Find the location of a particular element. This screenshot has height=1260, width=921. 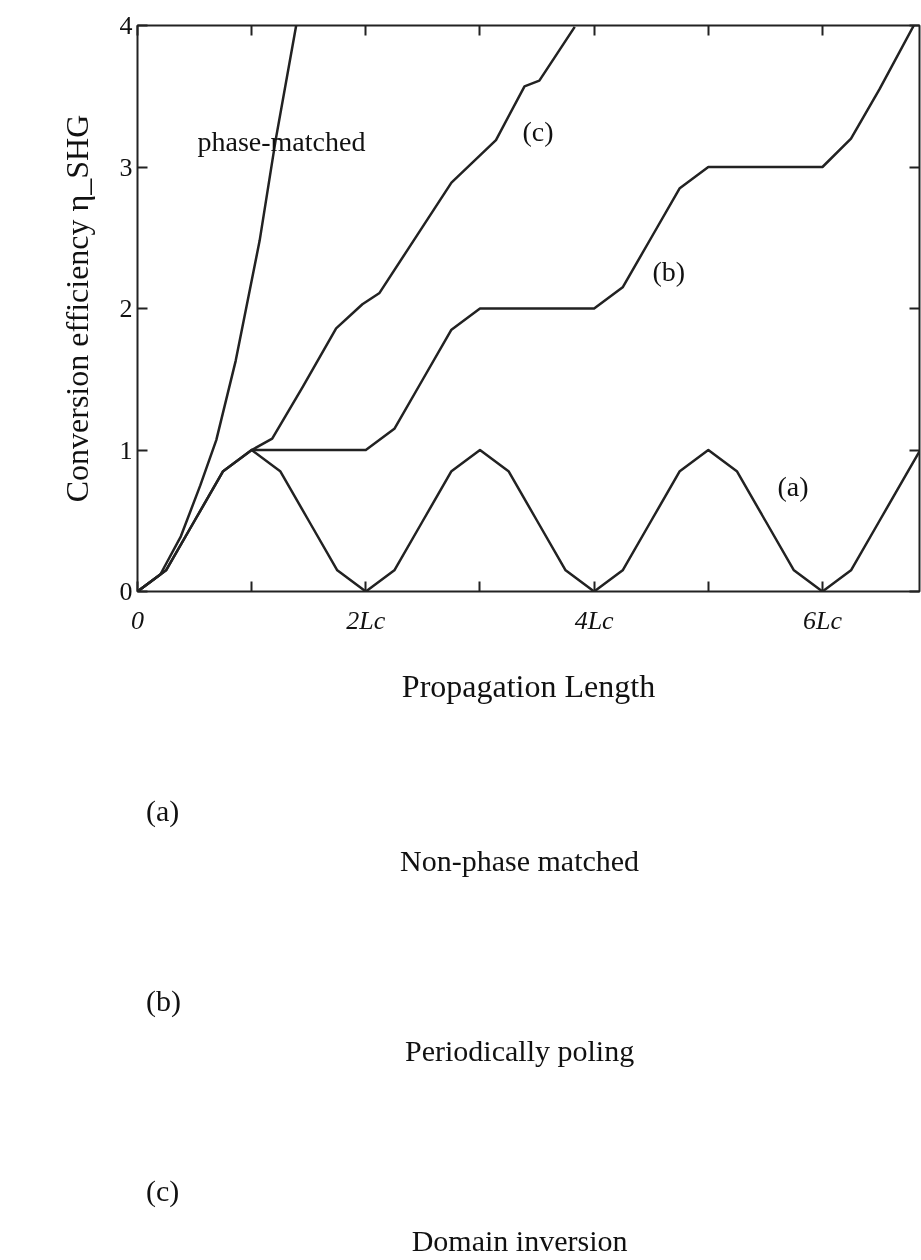

annotation: (a) is located at coordinates (793, 486).